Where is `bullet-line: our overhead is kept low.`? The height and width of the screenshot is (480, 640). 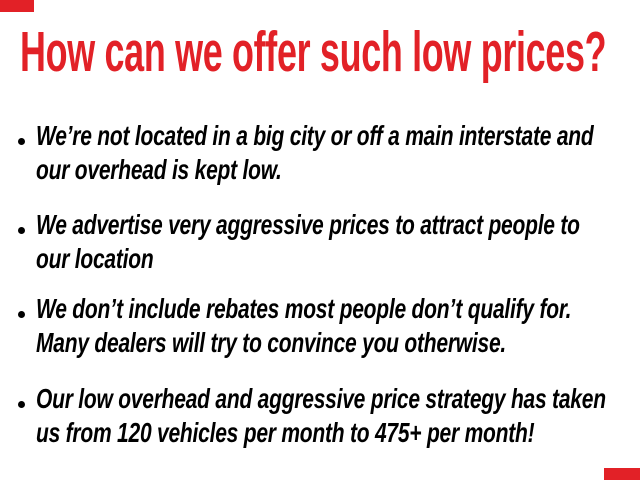 bullet-line: our overhead is kept low. is located at coordinates (159, 169).